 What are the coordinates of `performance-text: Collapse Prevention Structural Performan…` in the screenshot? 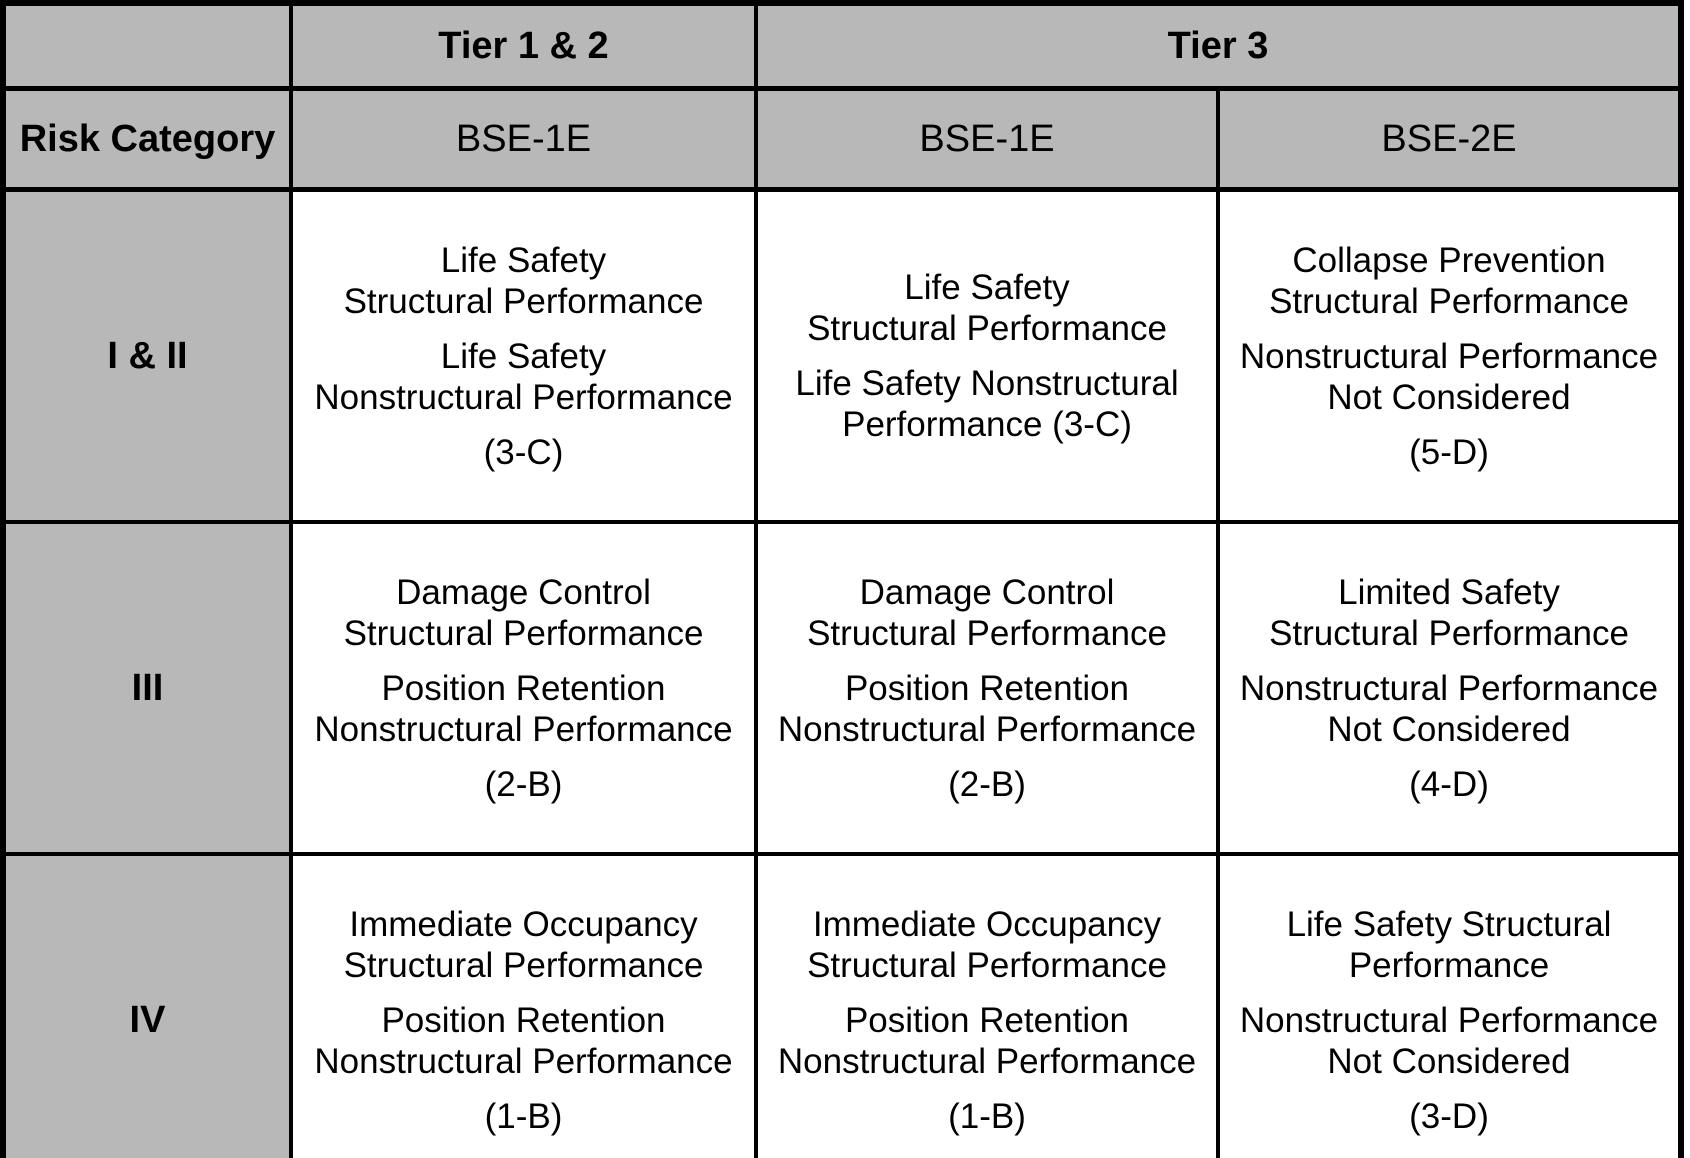 It's located at (1449, 280).